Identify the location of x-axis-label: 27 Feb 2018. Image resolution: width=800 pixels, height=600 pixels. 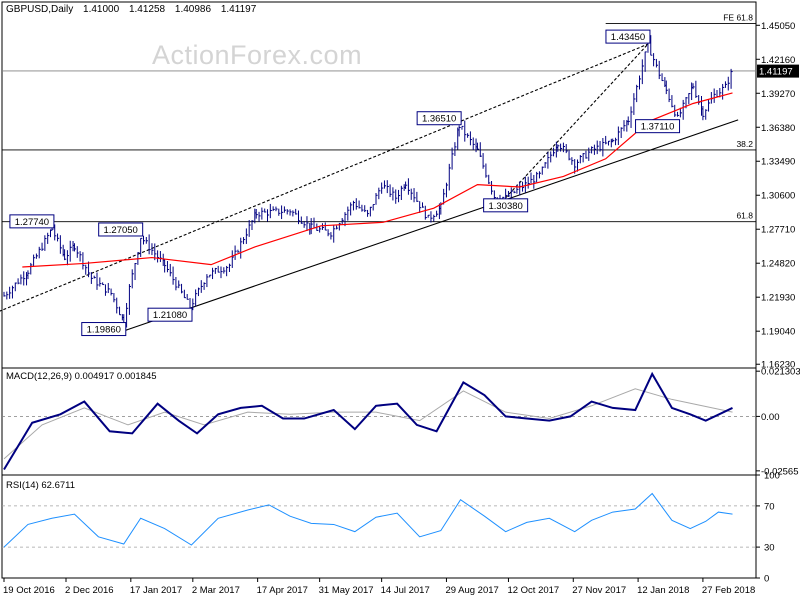
(728, 590).